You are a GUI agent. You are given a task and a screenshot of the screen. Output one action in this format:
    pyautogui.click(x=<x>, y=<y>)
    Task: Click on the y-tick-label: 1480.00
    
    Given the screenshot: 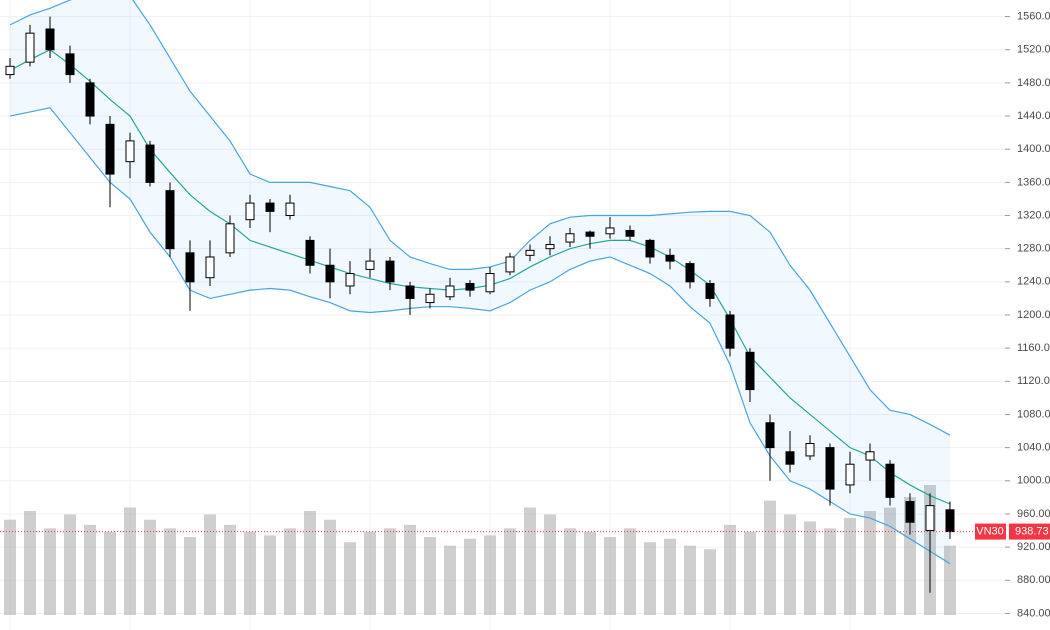 What is the action you would take?
    pyautogui.click(x=1033, y=83)
    